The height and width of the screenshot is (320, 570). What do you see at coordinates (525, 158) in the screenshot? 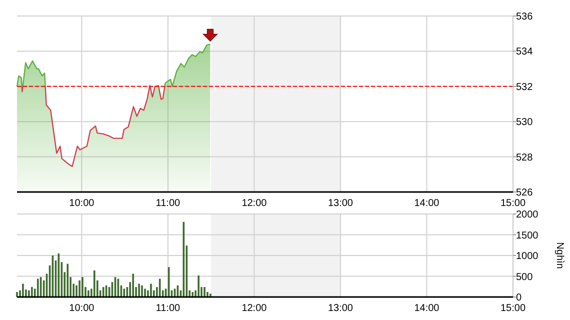
I see `y-tick-label: 528` at bounding box center [525, 158].